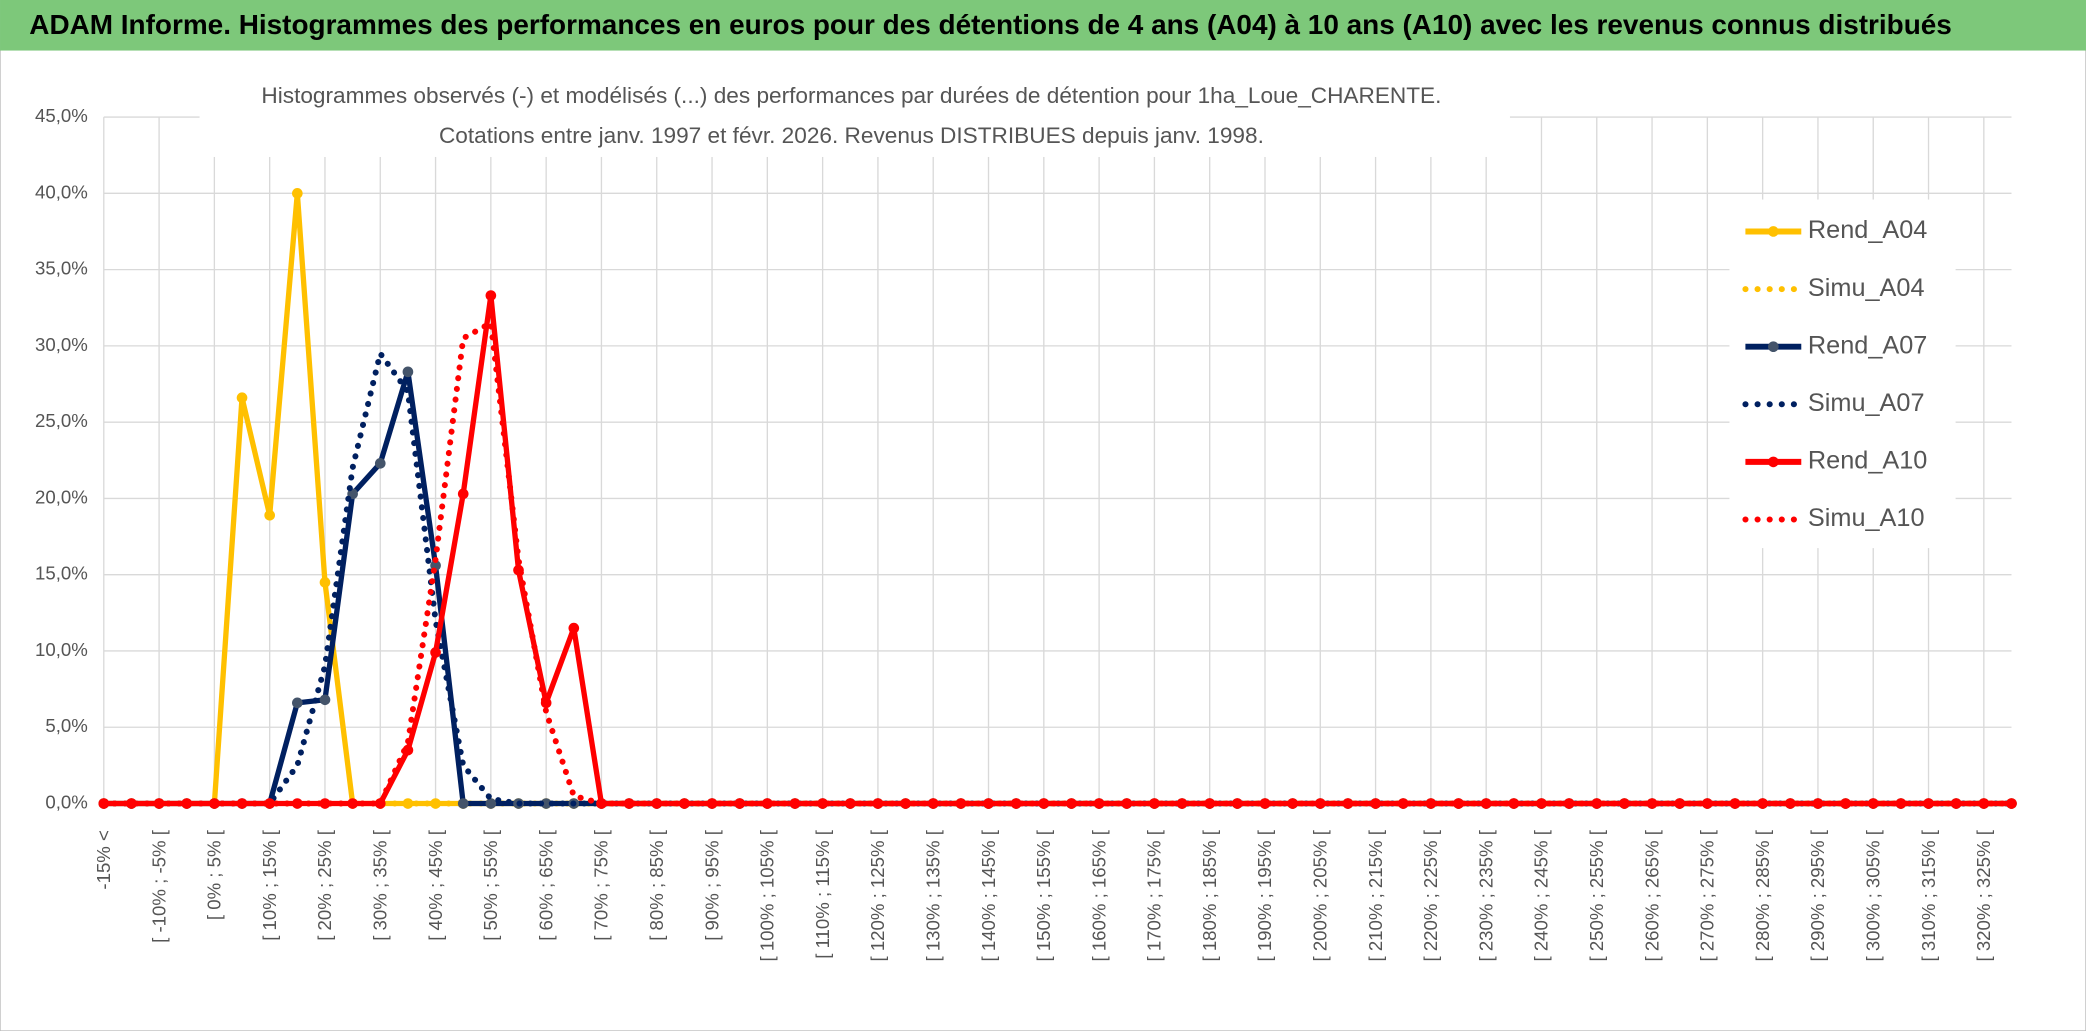  What do you see at coordinates (1866, 518) in the screenshot?
I see `legend-label: Simu_A10` at bounding box center [1866, 518].